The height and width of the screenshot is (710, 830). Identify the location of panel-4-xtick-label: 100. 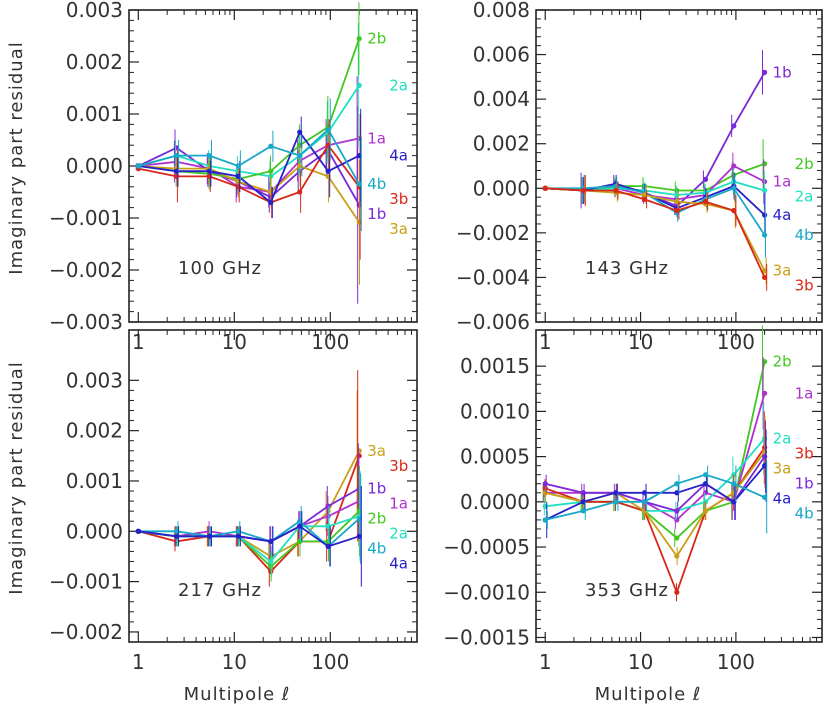
(736, 662).